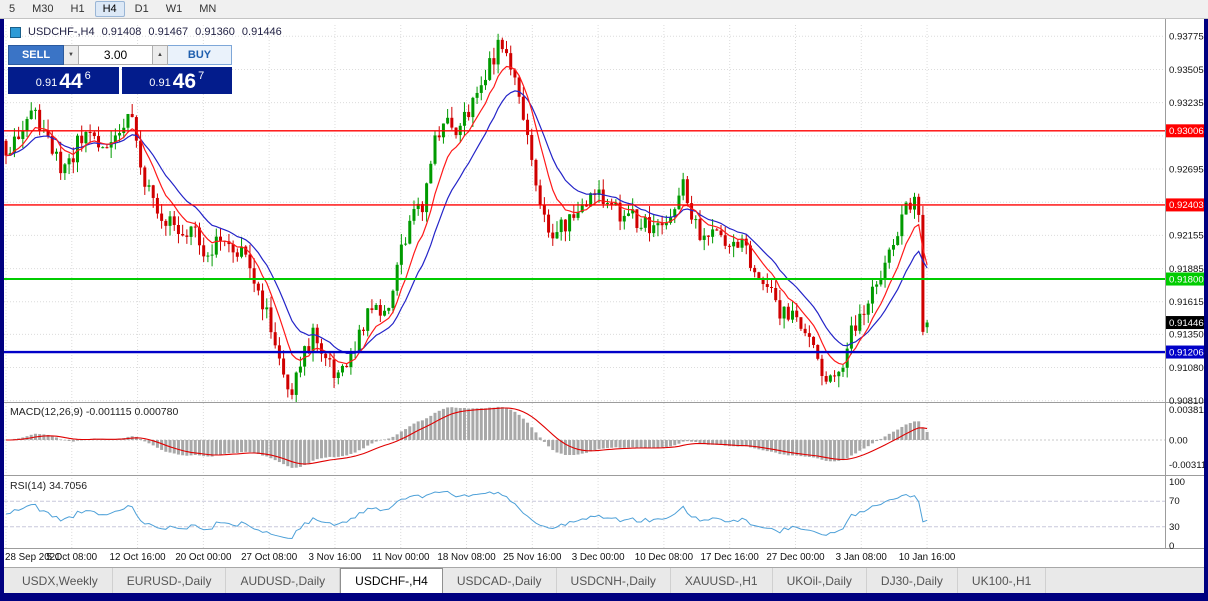 This screenshot has height=601, width=1208. I want to click on macd-values: -0.001115 0.000780, so click(132, 412).